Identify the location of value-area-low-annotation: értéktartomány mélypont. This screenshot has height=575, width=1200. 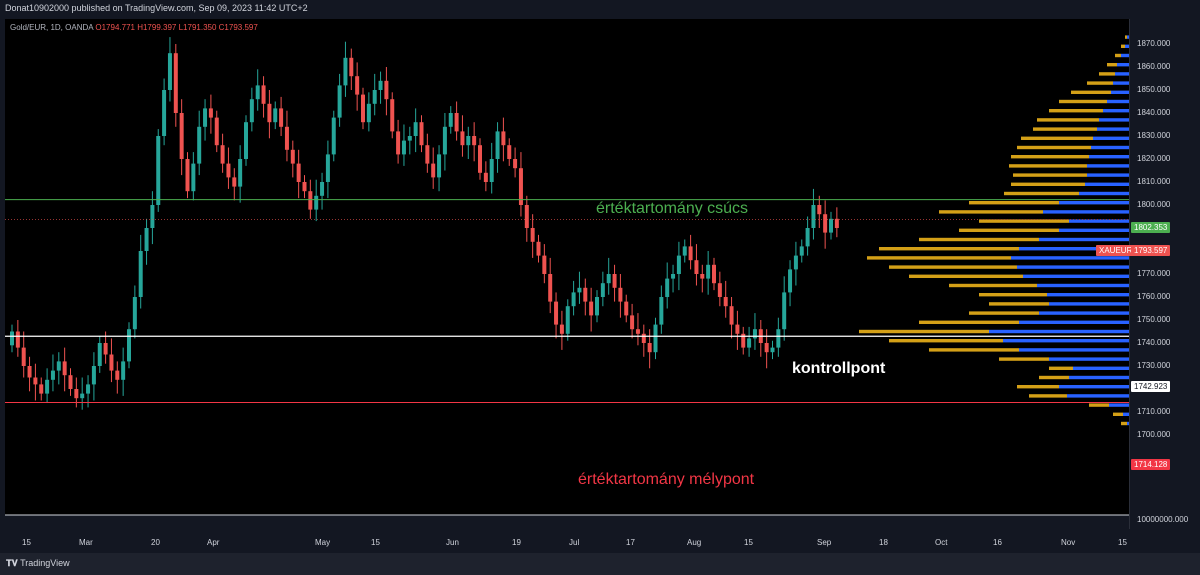
(666, 479).